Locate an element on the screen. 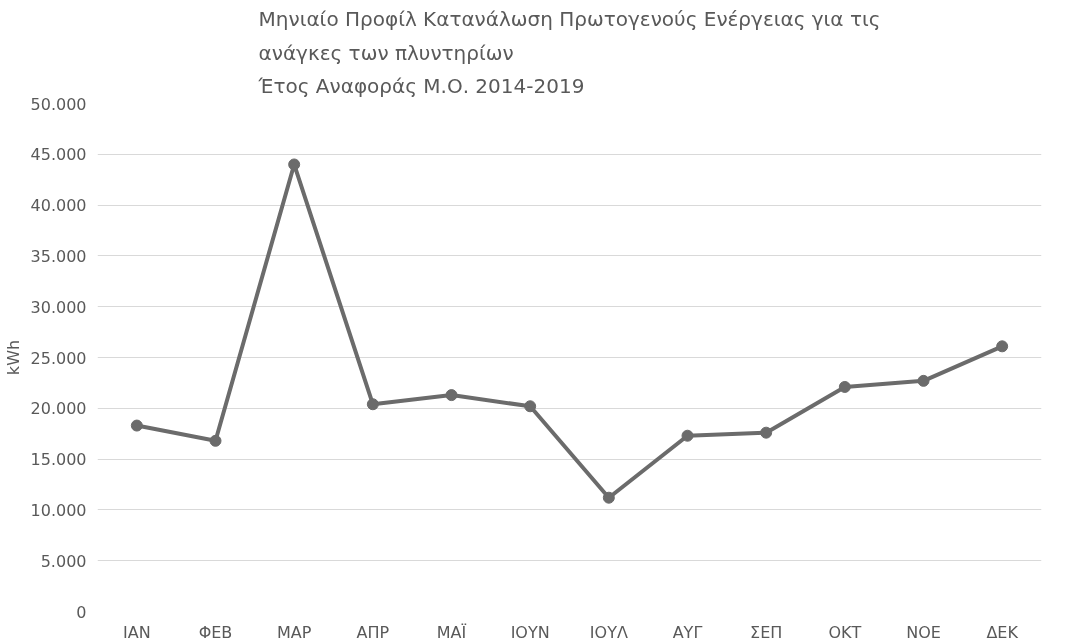 Image resolution: width=1071 pixels, height=644 pixels. x-tick-label: ΙΟΥΛ is located at coordinates (608, 632).